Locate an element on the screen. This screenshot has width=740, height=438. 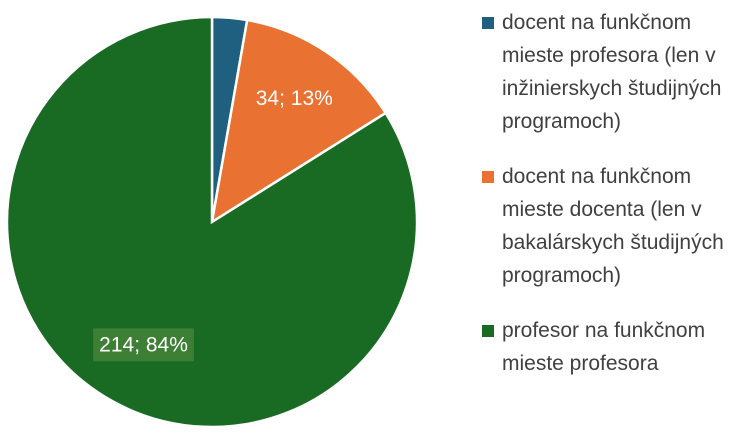
data-label: 34; 13% is located at coordinates (294, 98).